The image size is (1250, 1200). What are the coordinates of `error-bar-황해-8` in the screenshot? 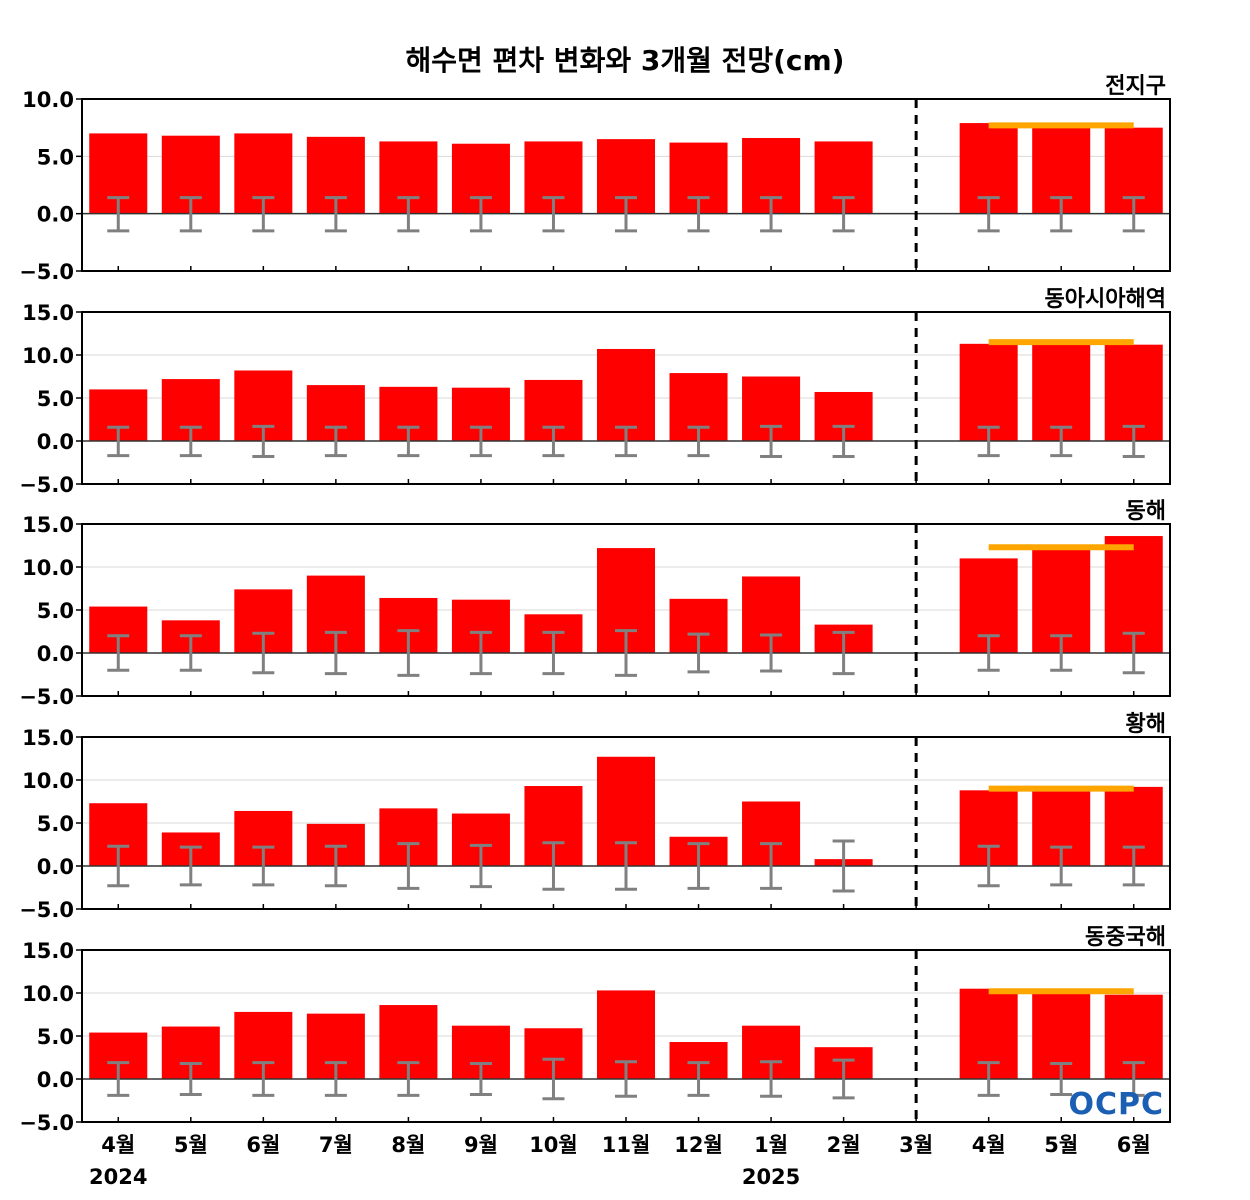 It's located at (698, 866).